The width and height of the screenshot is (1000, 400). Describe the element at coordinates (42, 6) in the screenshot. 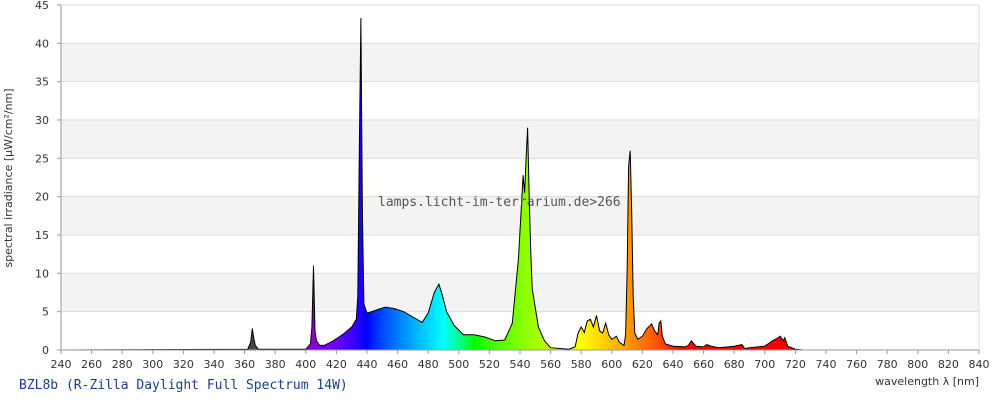

I see `y-tick-label: 45` at that location.